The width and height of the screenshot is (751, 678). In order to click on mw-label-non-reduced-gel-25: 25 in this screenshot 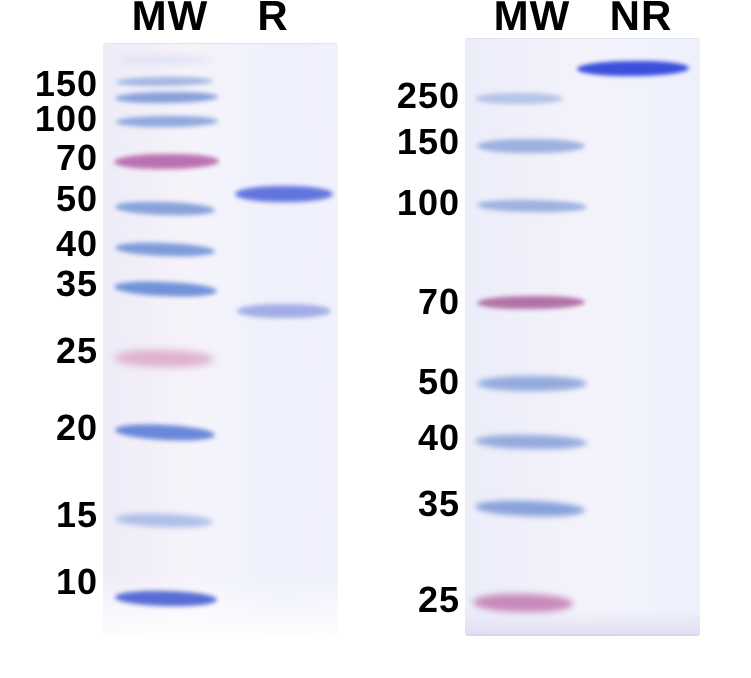, I will do `click(438, 599)`.